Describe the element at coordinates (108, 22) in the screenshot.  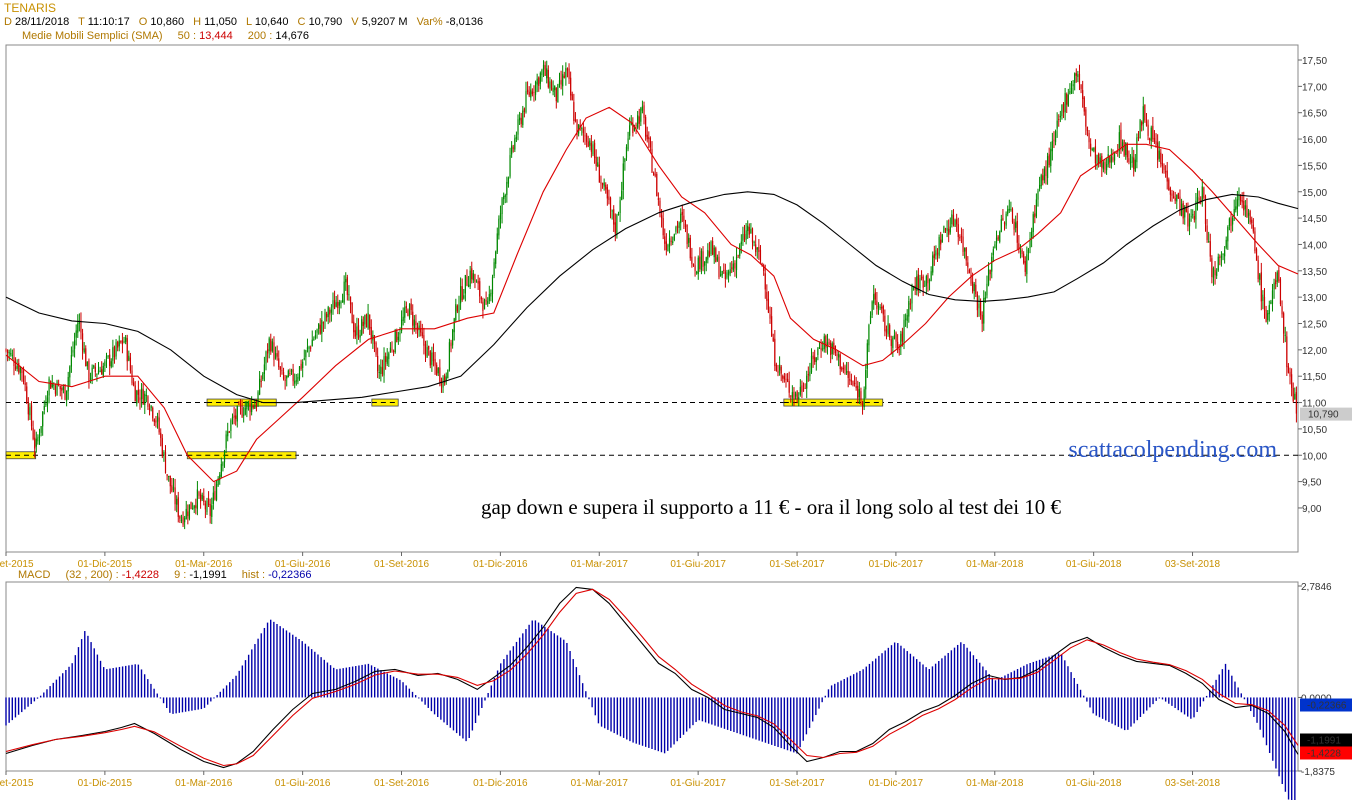
I see `time-value: 11:10:17` at that location.